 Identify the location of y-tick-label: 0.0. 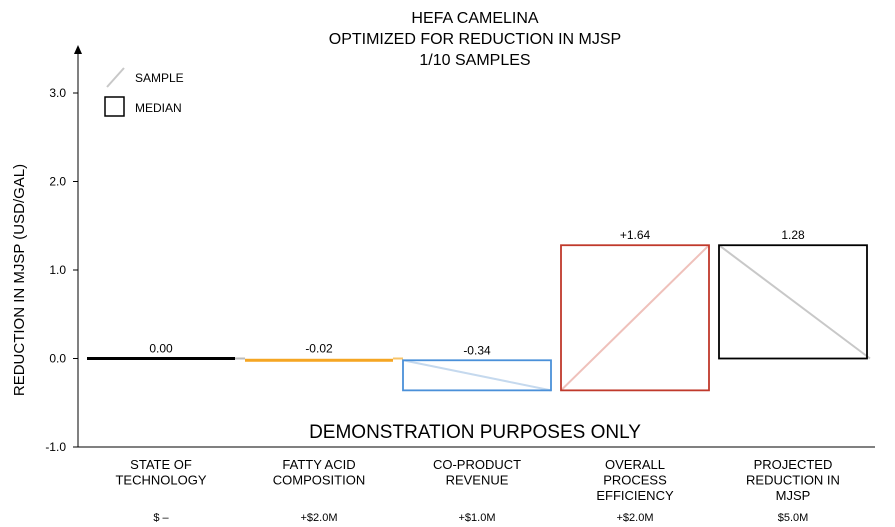
(57, 359).